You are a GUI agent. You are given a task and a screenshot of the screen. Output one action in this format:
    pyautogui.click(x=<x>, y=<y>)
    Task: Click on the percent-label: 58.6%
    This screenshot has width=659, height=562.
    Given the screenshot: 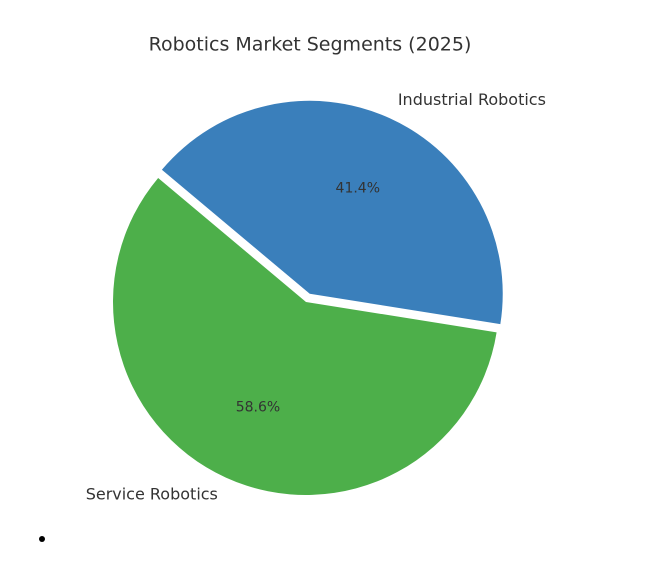 What is the action you would take?
    pyautogui.click(x=258, y=407)
    